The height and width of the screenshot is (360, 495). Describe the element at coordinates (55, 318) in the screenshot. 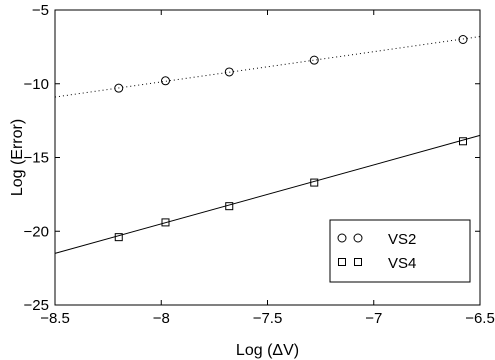

I see `x-tick-label: −8.5` at that location.